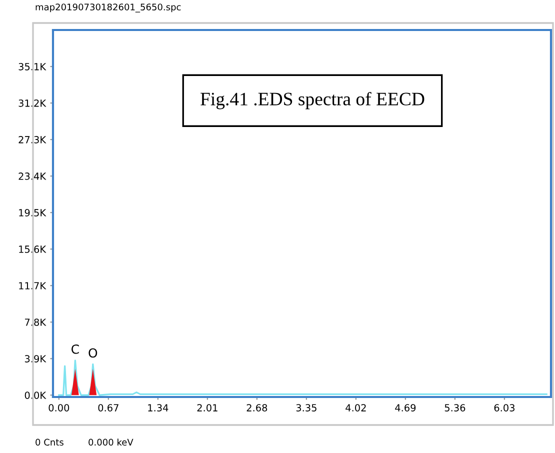 Image resolution: width=555 pixels, height=453 pixels. What do you see at coordinates (356, 408) in the screenshot?
I see `x-tick-label: 4.02` at bounding box center [356, 408].